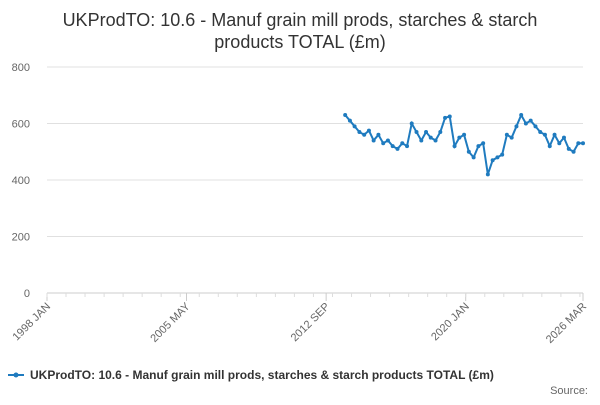  What do you see at coordinates (27, 294) in the screenshot?
I see `y-tick-label: 0` at bounding box center [27, 294].